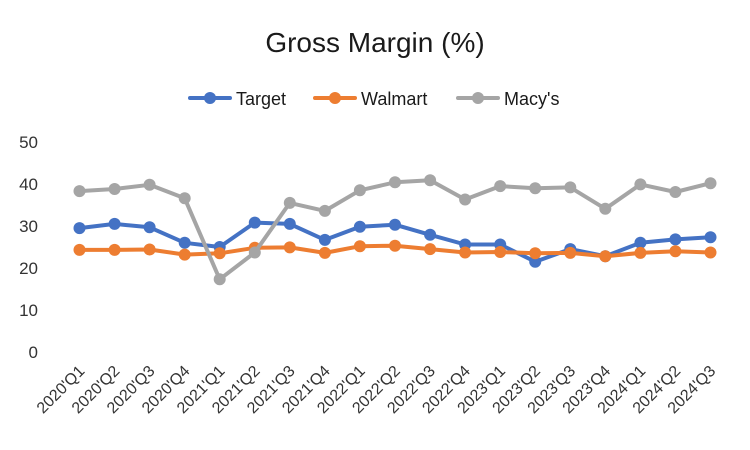 The image size is (750, 450). I want to click on legend-label-target: Target, so click(261, 99).